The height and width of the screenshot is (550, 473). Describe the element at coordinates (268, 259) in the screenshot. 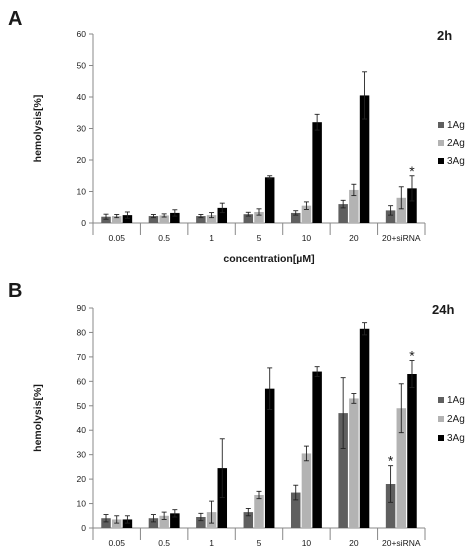

I see `x-axis-title: concentration[µM]` at that location.